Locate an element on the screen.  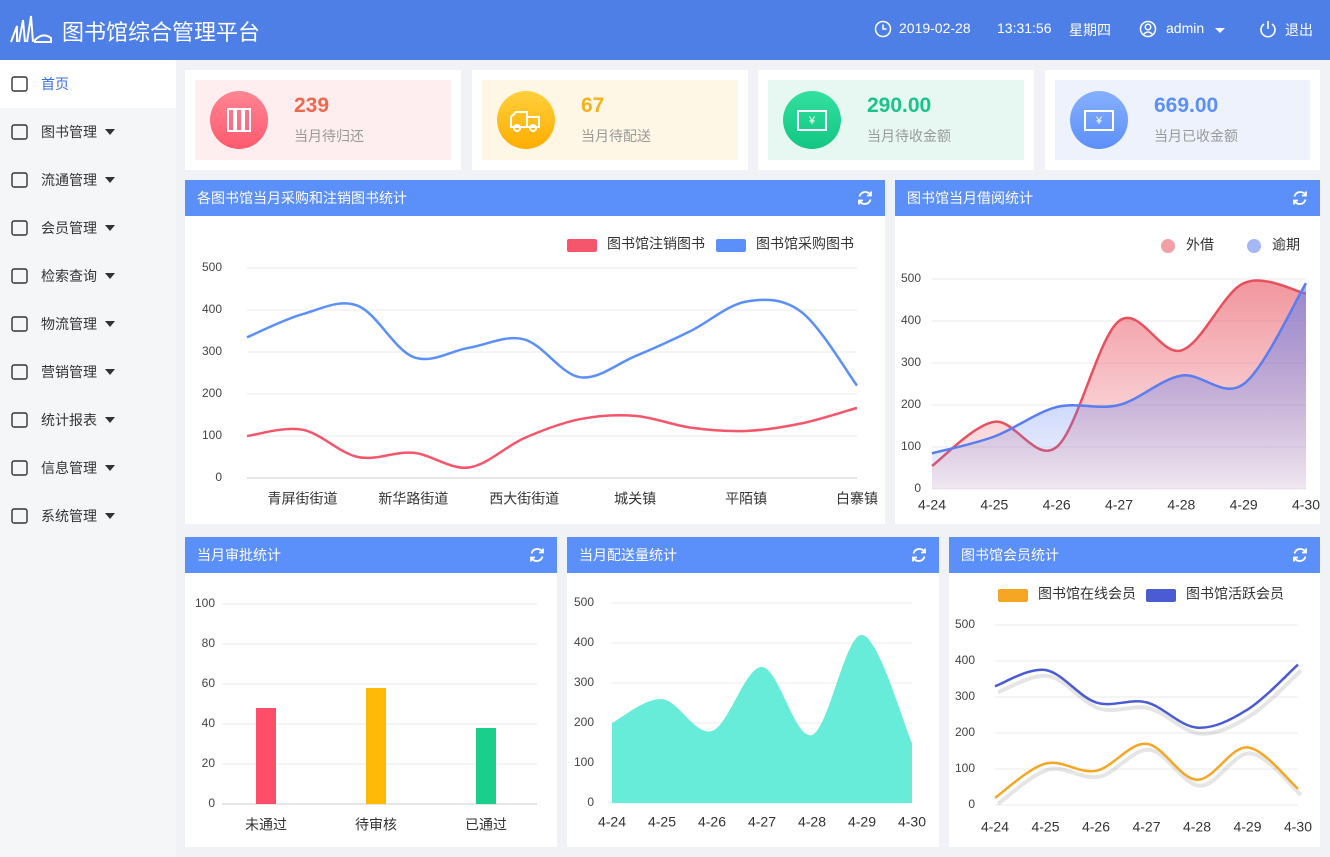
card-value: 669.00 is located at coordinates (1186, 105).